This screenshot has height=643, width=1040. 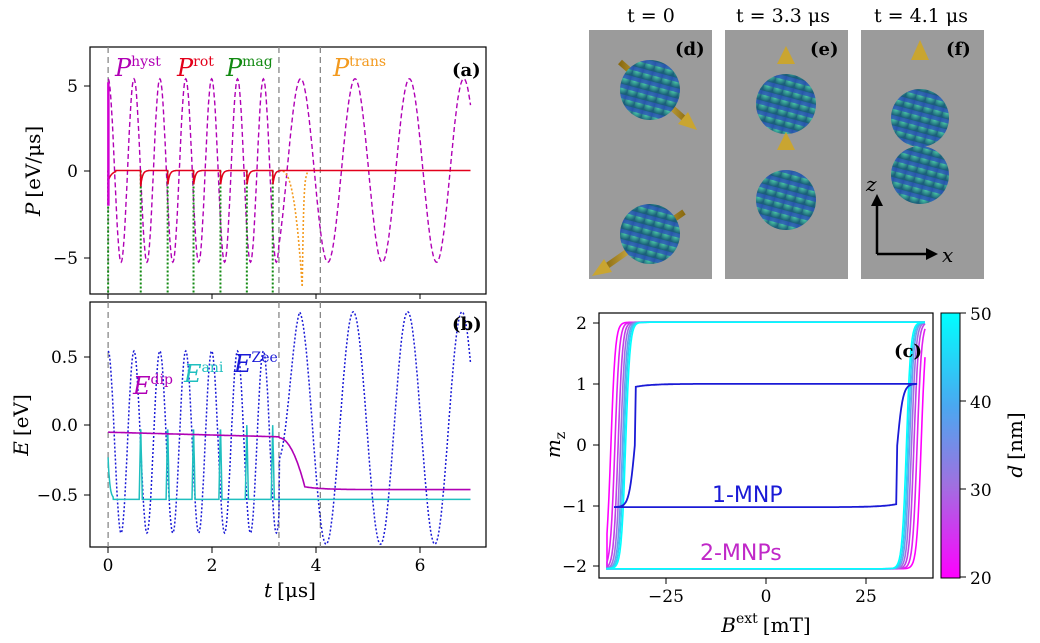 What do you see at coordinates (555, 445) in the screenshot?
I see `c-ylabel: mz` at bounding box center [555, 445].